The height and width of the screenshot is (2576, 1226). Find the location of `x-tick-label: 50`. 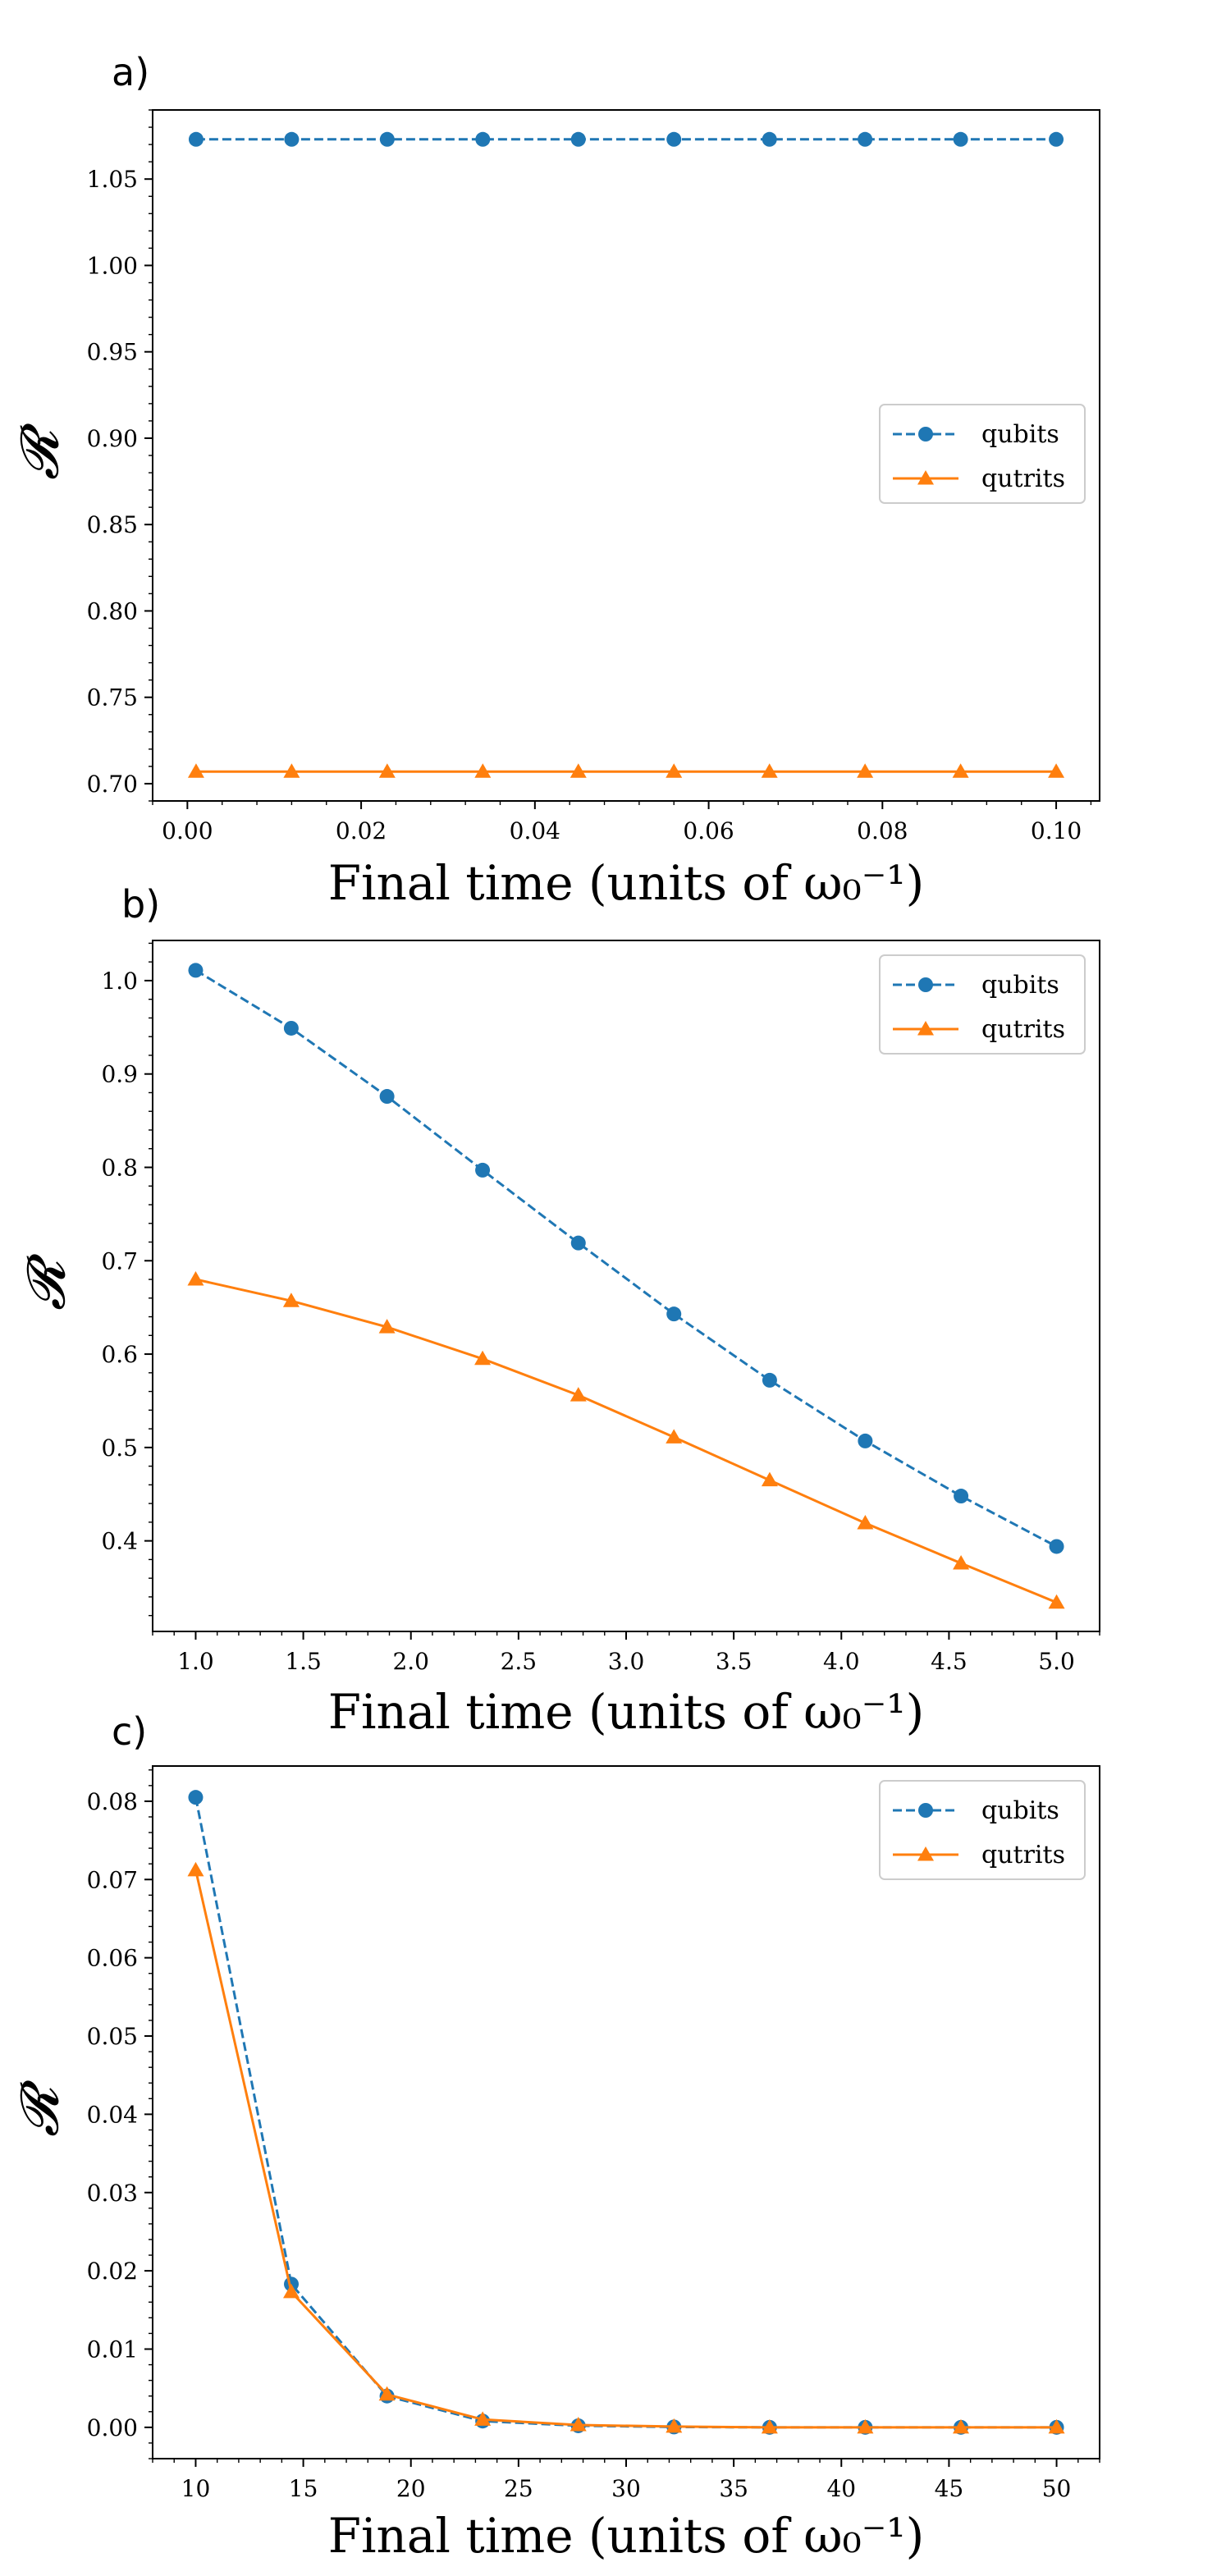

x-tick-label: 50 is located at coordinates (1057, 2488).